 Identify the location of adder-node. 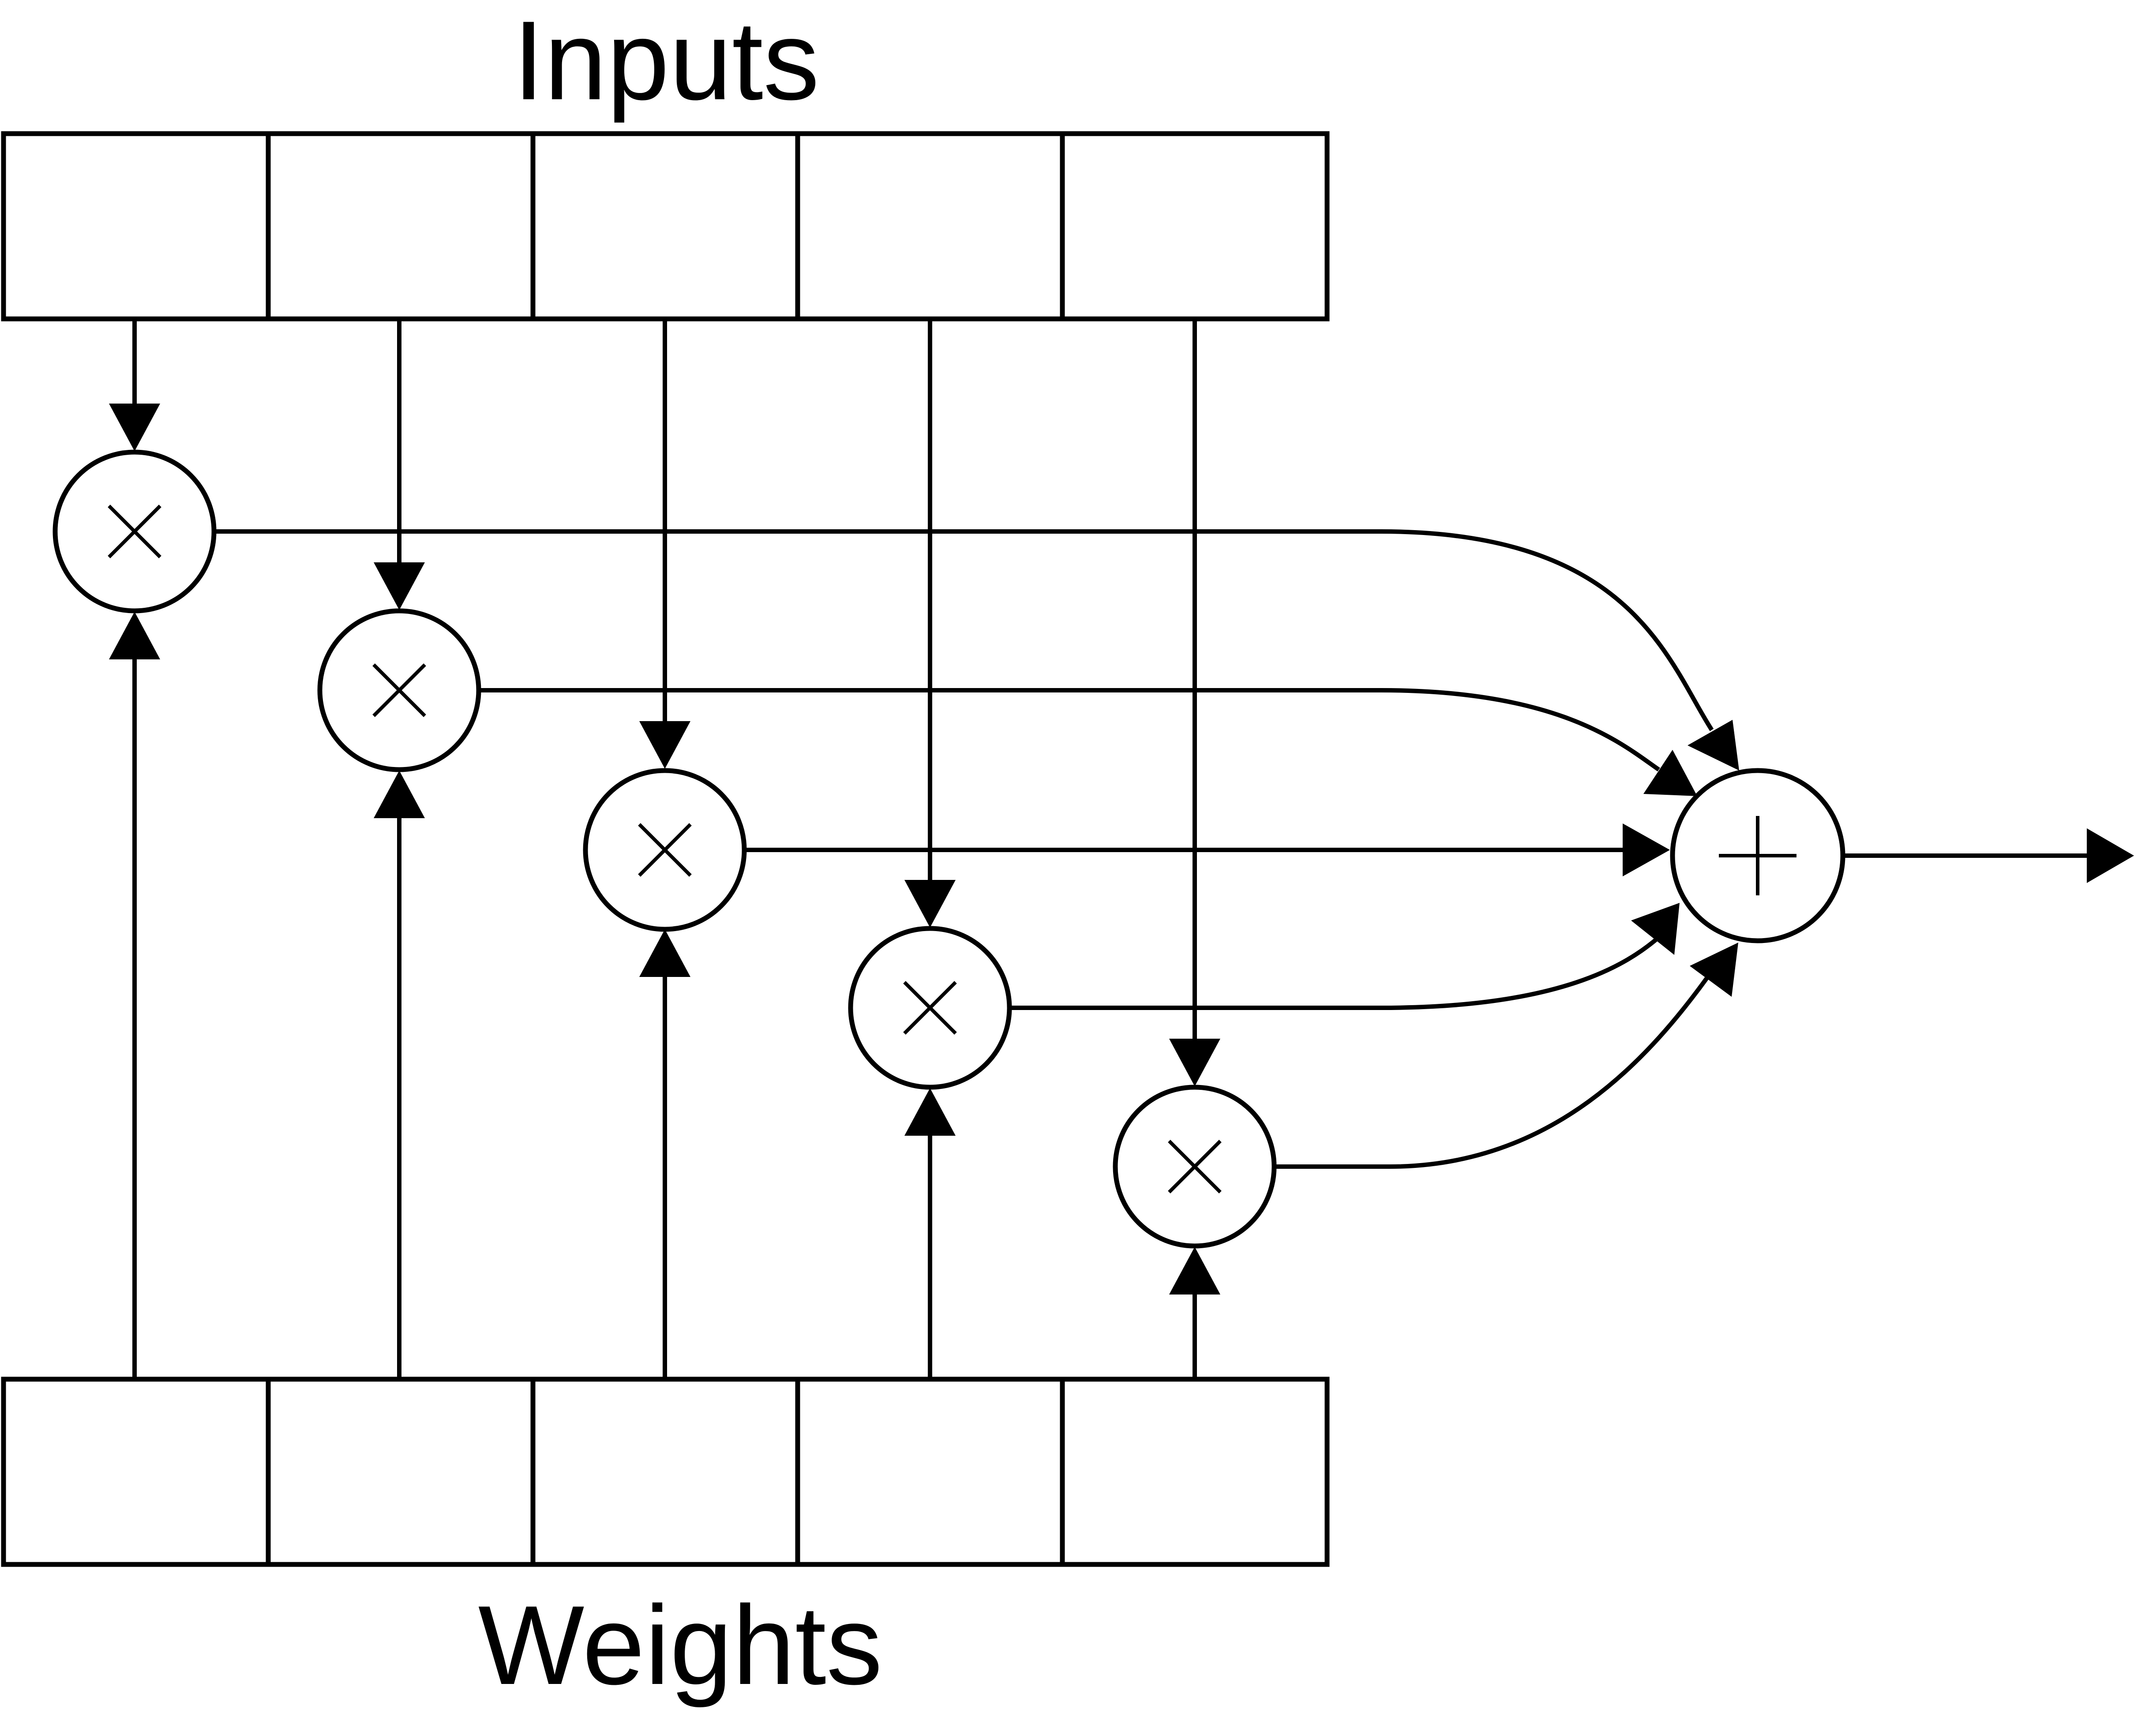
(1757, 855).